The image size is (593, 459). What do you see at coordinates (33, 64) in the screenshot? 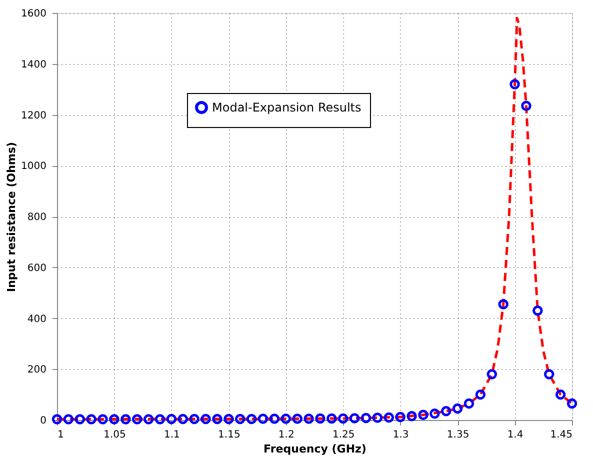
I see `y-tick-label: 1400` at bounding box center [33, 64].